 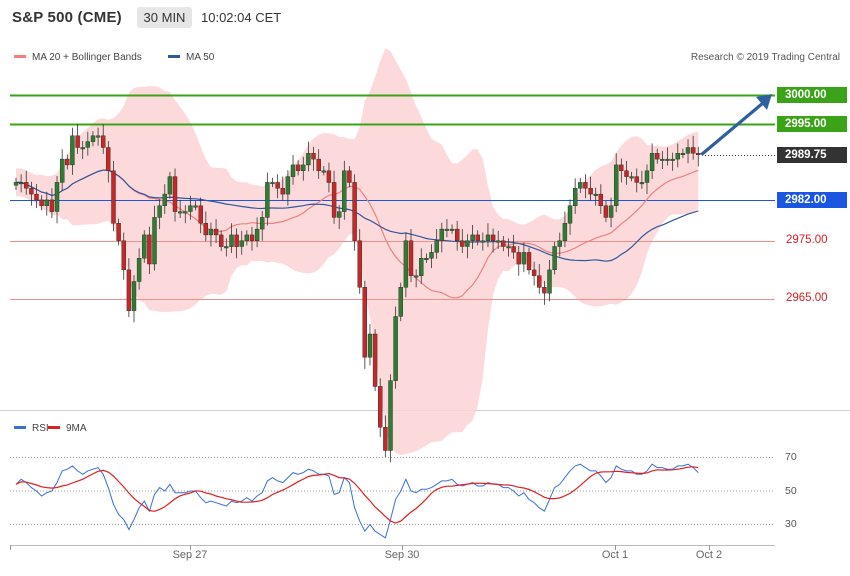 I want to click on rsi-tick-70: 70, so click(x=791, y=457).